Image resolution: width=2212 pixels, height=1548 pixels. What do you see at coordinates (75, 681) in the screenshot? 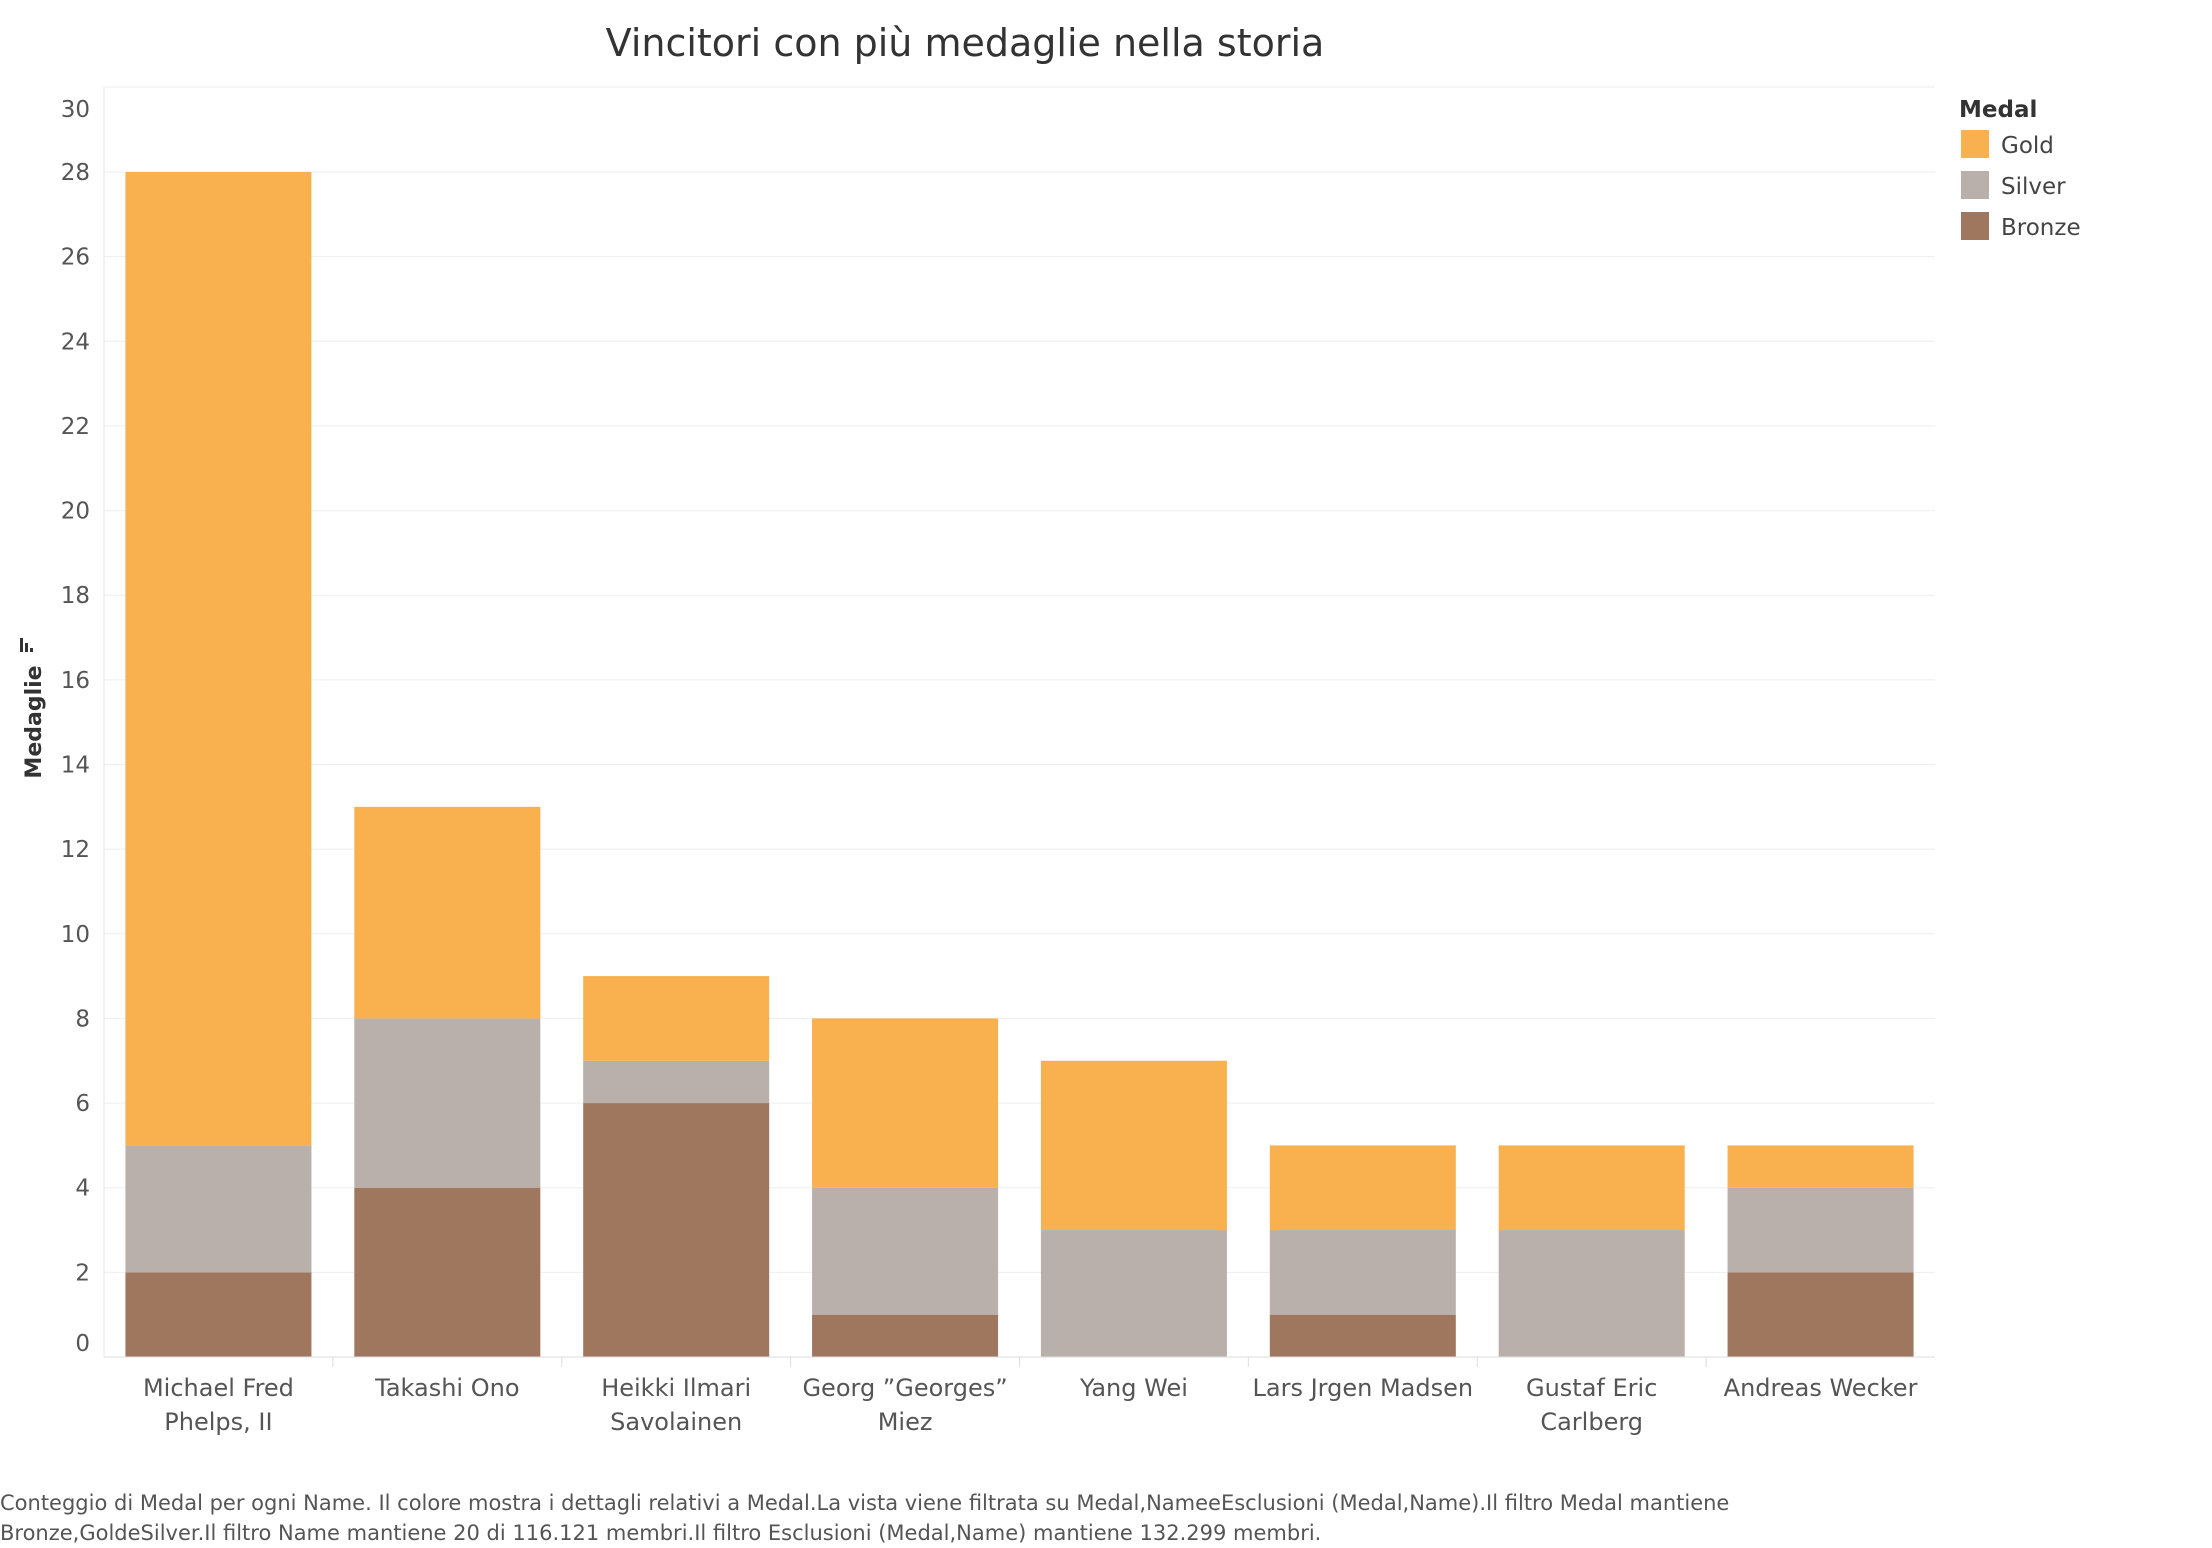
I see `y-tick-label: 16` at bounding box center [75, 681].